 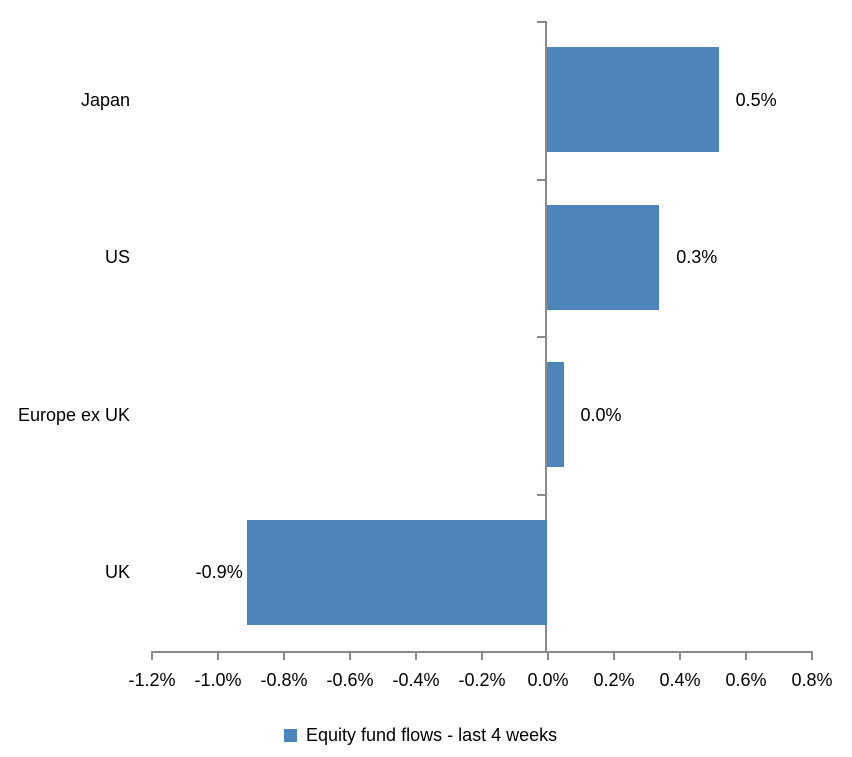 What do you see at coordinates (633, 100) in the screenshot?
I see `bar-japan` at bounding box center [633, 100].